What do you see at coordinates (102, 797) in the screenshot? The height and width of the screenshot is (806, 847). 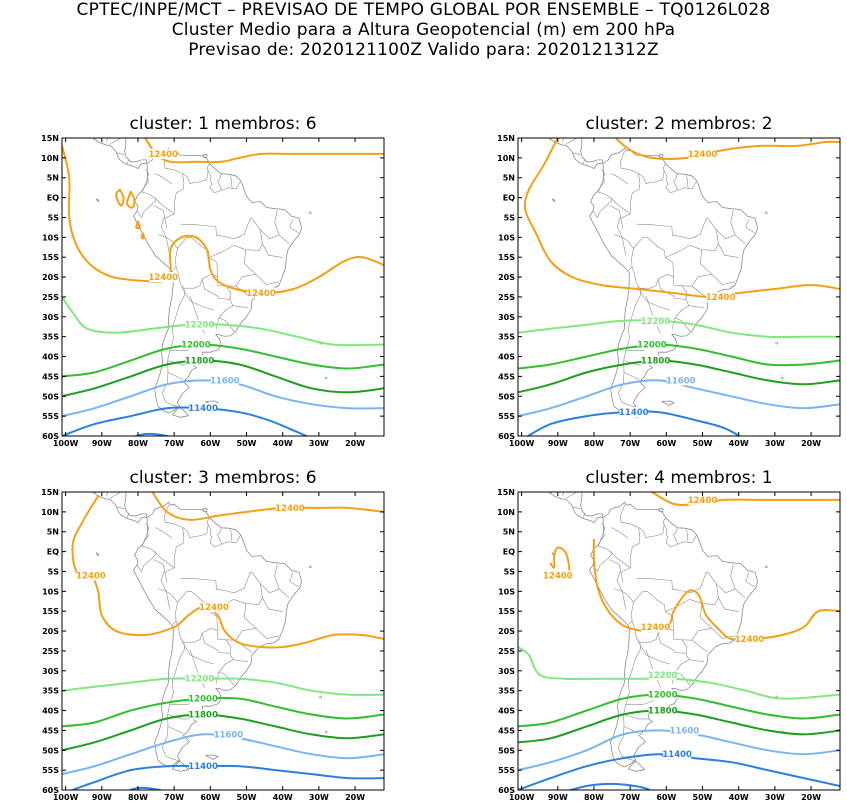 I see `p3-lon-label: 90W` at bounding box center [102, 797].